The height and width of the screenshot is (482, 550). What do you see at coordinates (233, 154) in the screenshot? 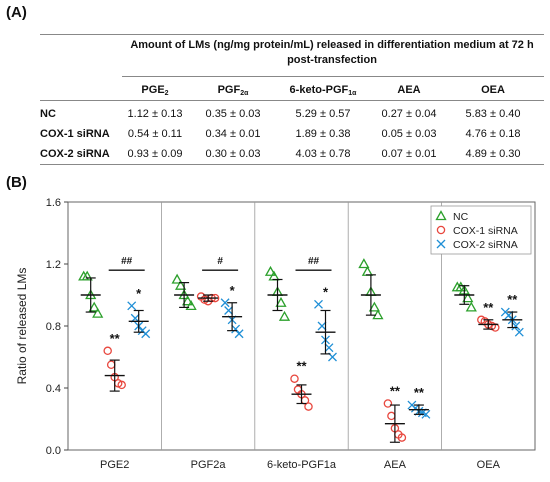
I see `table-cell: 0.30 ± 0.03` at bounding box center [233, 154].